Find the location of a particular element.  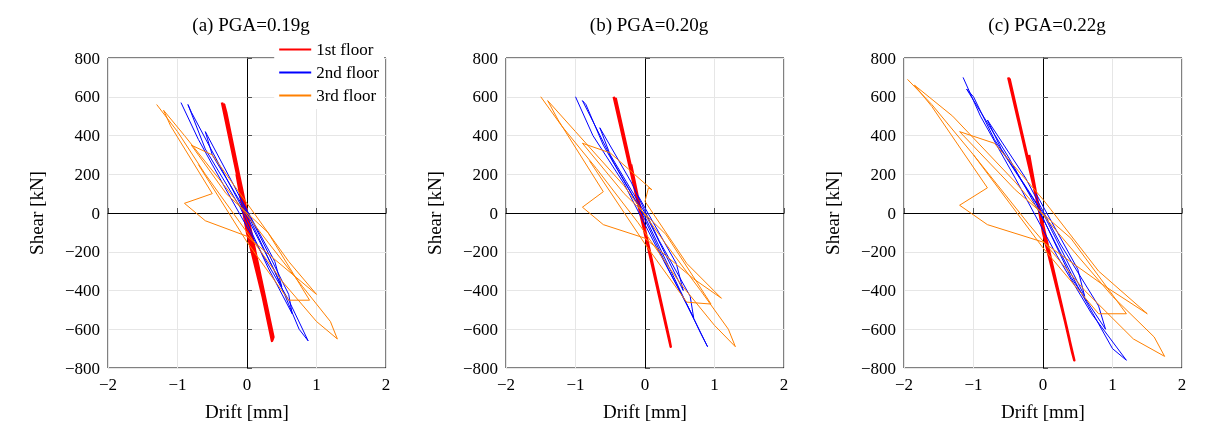

legend-label: 1st floor is located at coordinates (345, 49).